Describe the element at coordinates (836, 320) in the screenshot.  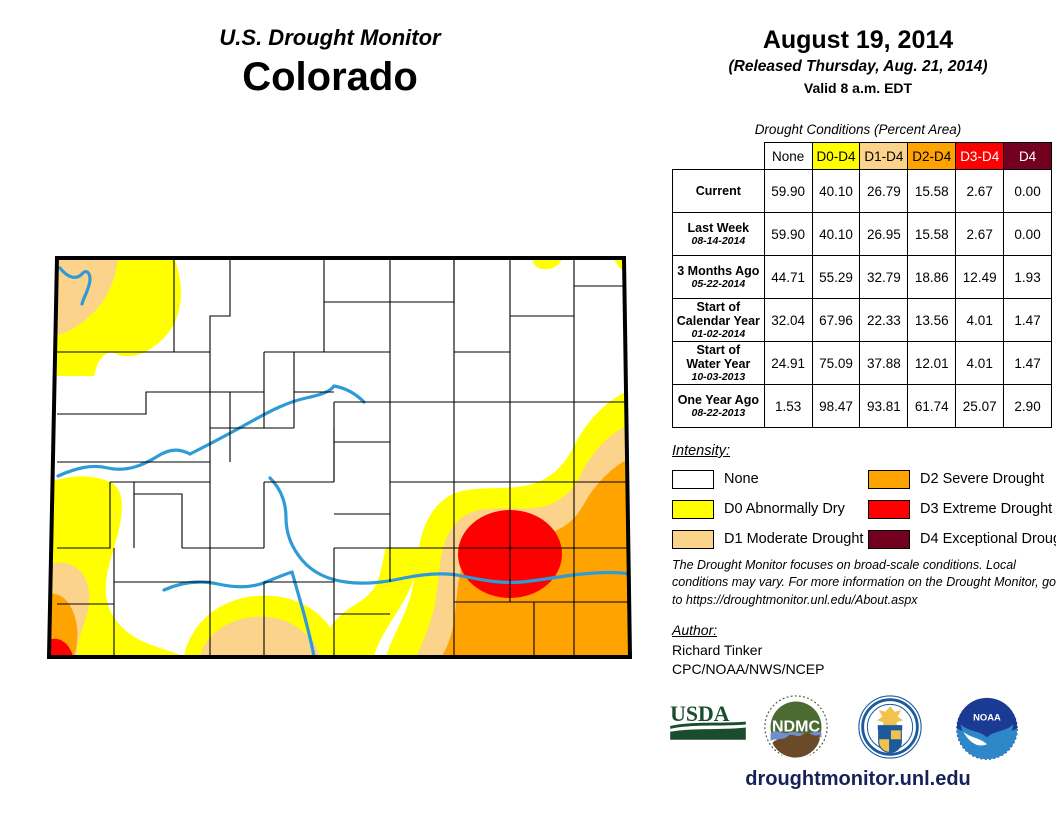
I see `table-cell-value: 67.96` at that location.